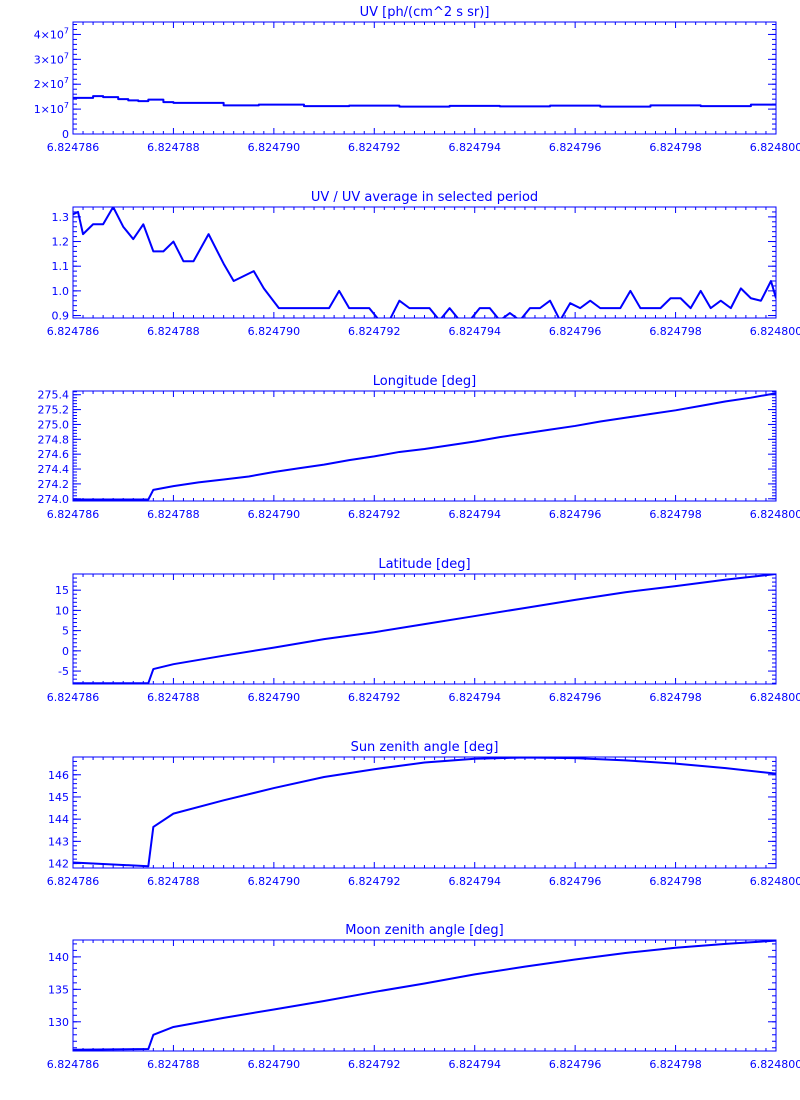  I want to click on y-tick-label: 135, so click(58, 989).